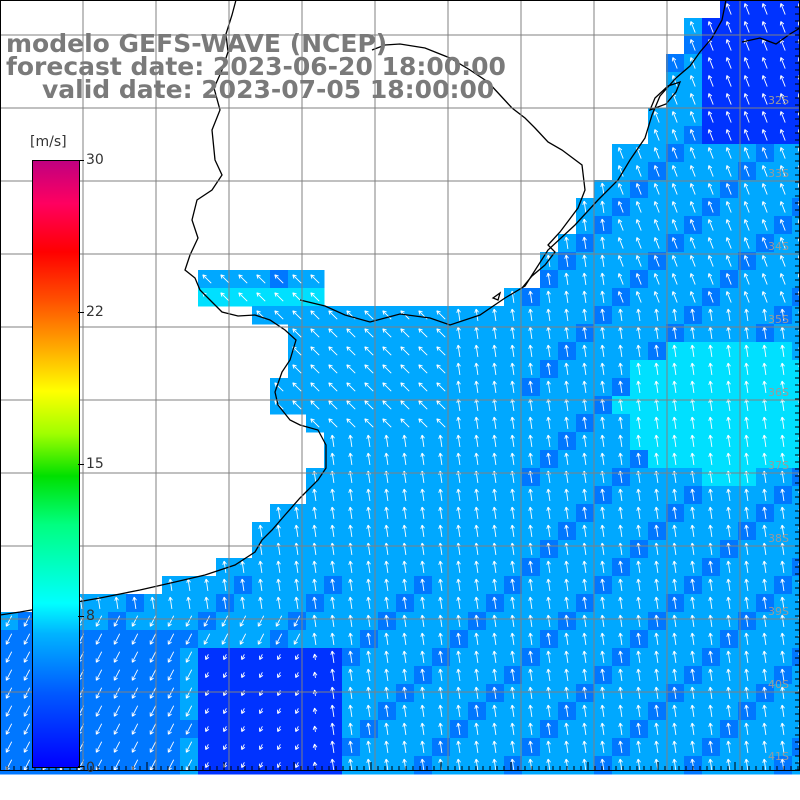 The height and width of the screenshot is (800, 800). Describe the element at coordinates (197, 43) in the screenshot. I see `model-title: modelo GEFS-WAVE (NCEP)` at that location.